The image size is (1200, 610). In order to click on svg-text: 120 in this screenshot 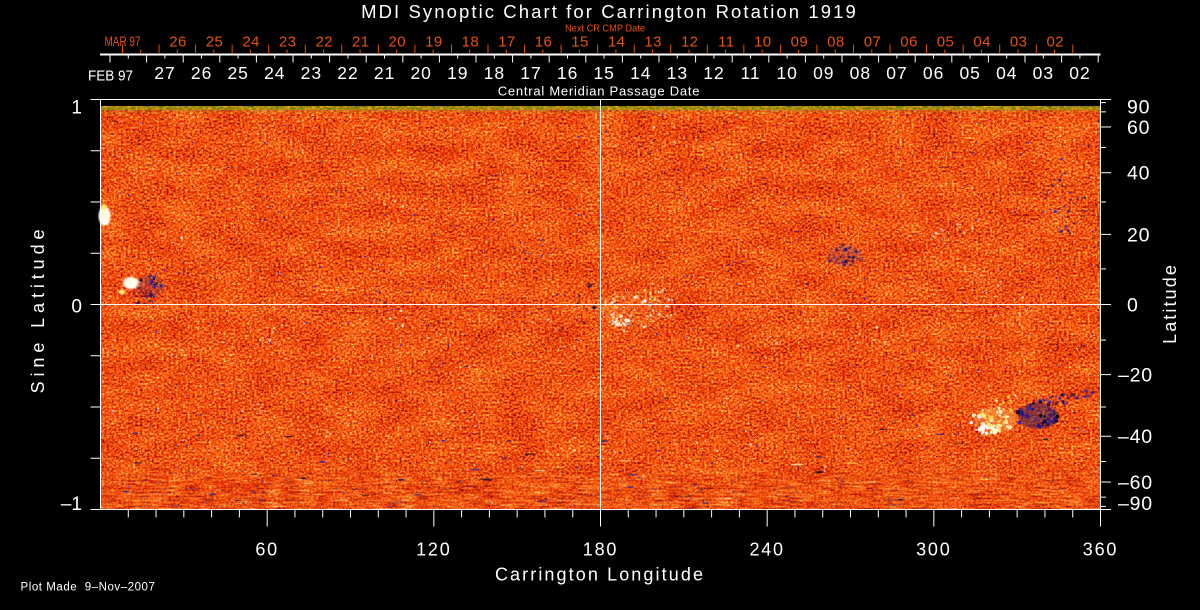, I will do `click(433, 550)`.